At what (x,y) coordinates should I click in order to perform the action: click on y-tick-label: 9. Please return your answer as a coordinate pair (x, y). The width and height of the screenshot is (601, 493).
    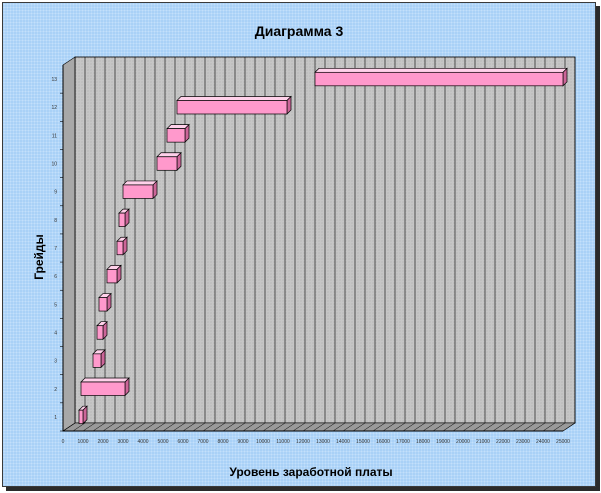
    Looking at the image, I should click on (55, 193).